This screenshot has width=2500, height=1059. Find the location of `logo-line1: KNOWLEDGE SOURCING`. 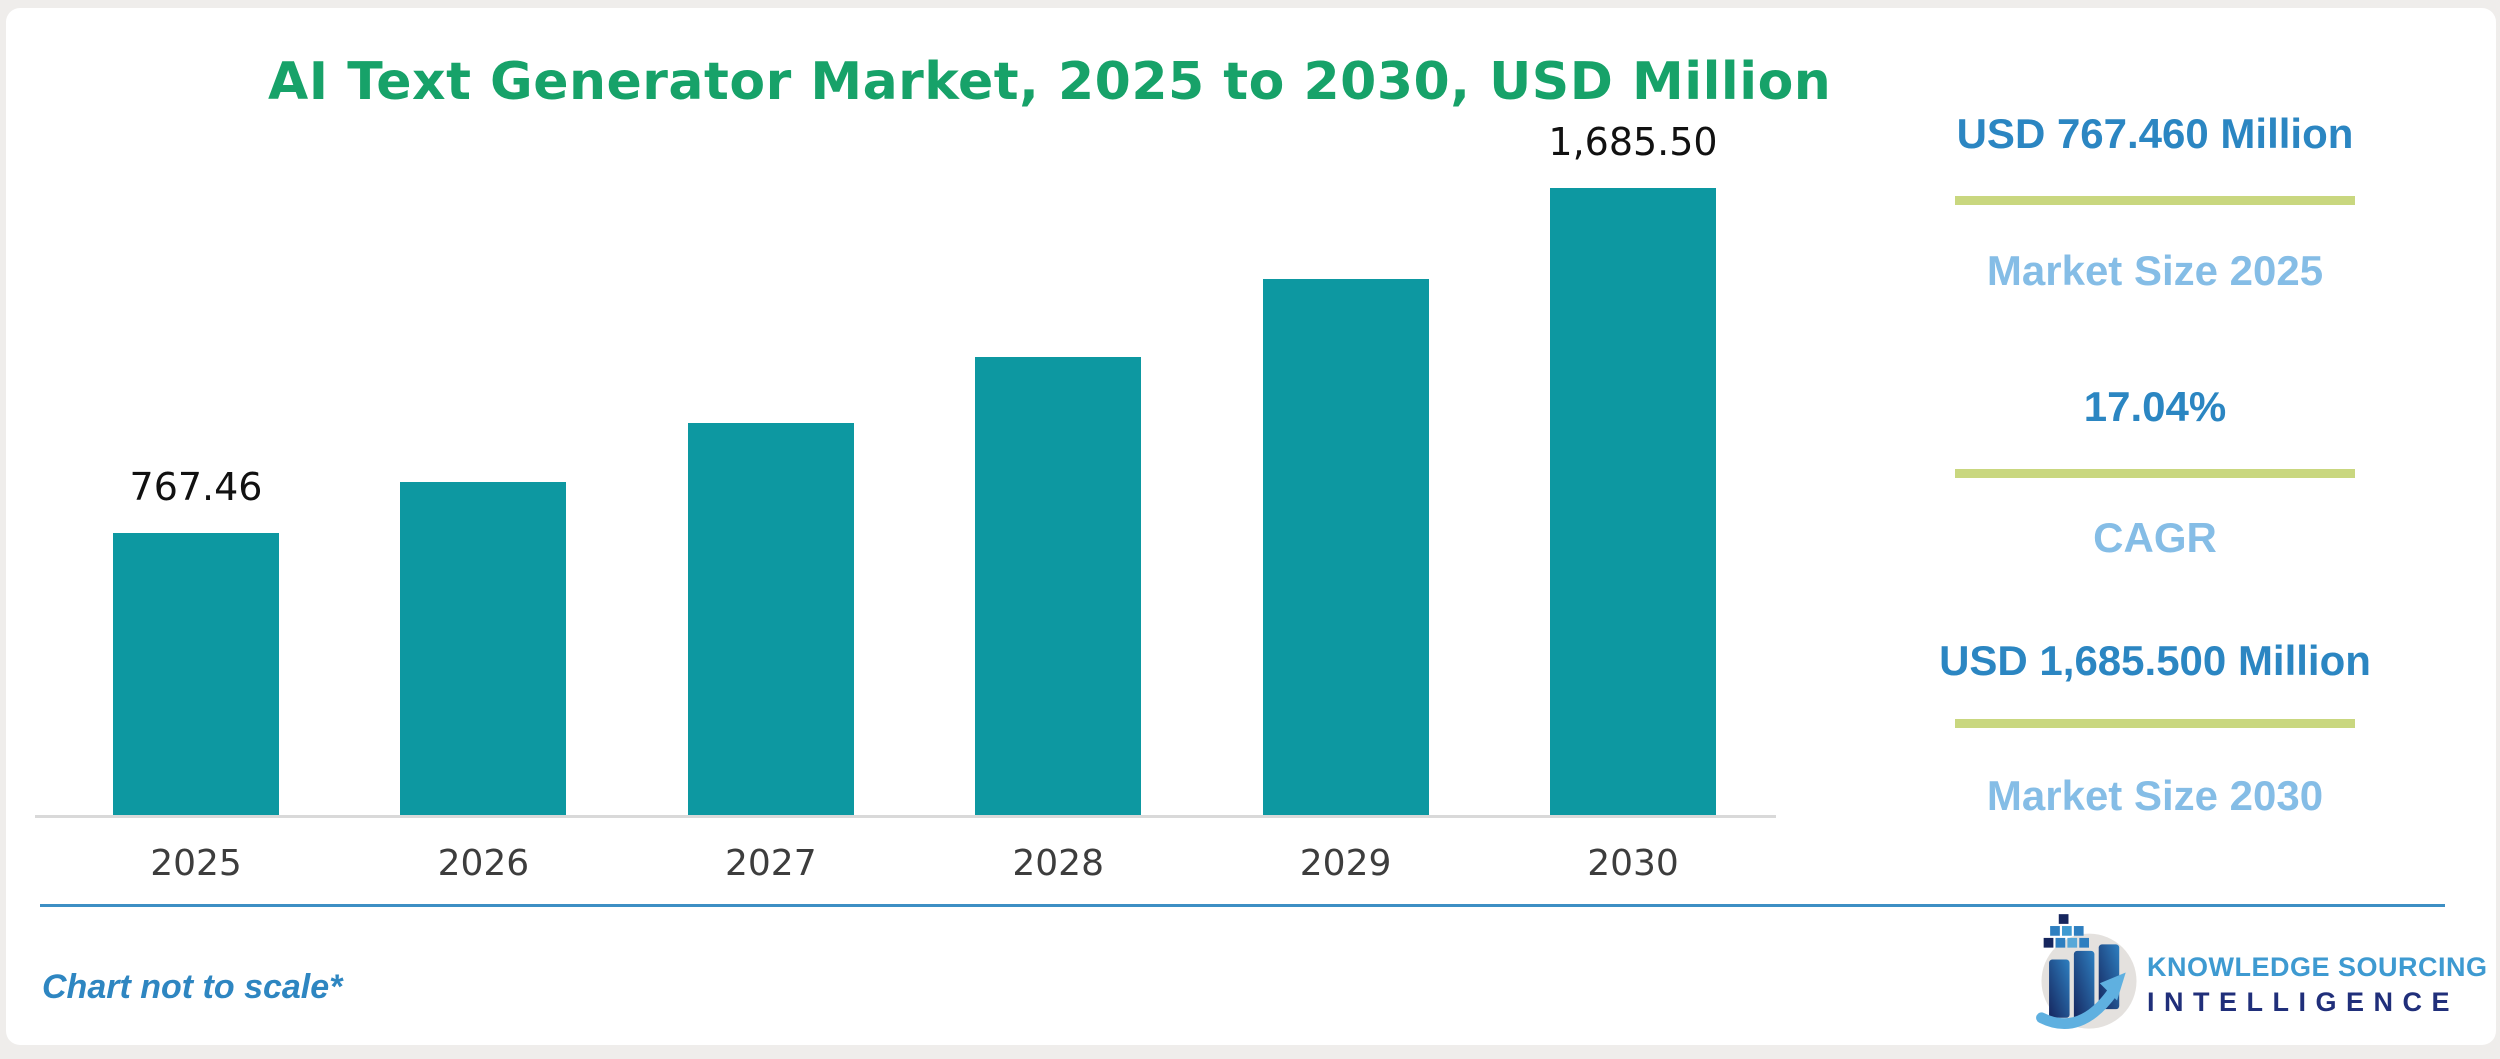

logo-line1: KNOWLEDGE SOURCING is located at coordinates (2317, 967).